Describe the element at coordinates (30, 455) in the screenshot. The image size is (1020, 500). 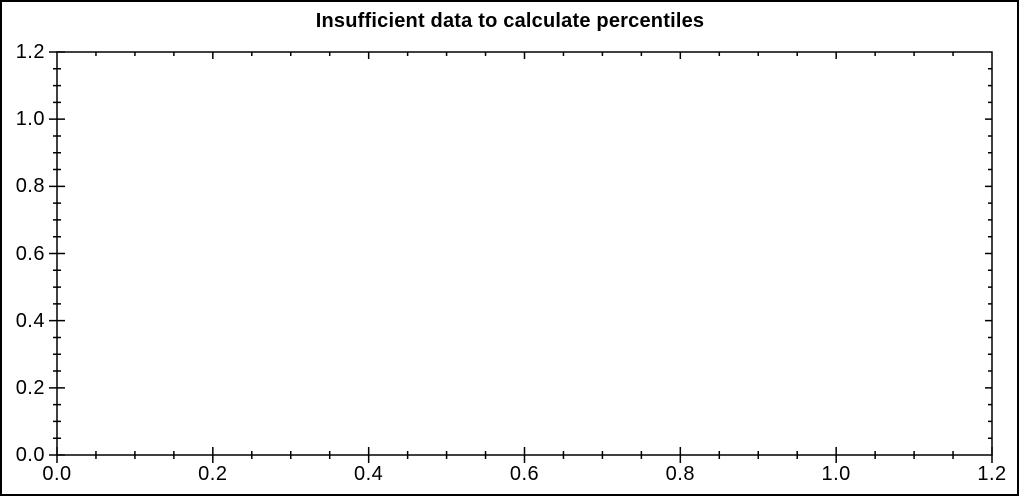
I see `y-axis-tick-label: 0.0` at that location.